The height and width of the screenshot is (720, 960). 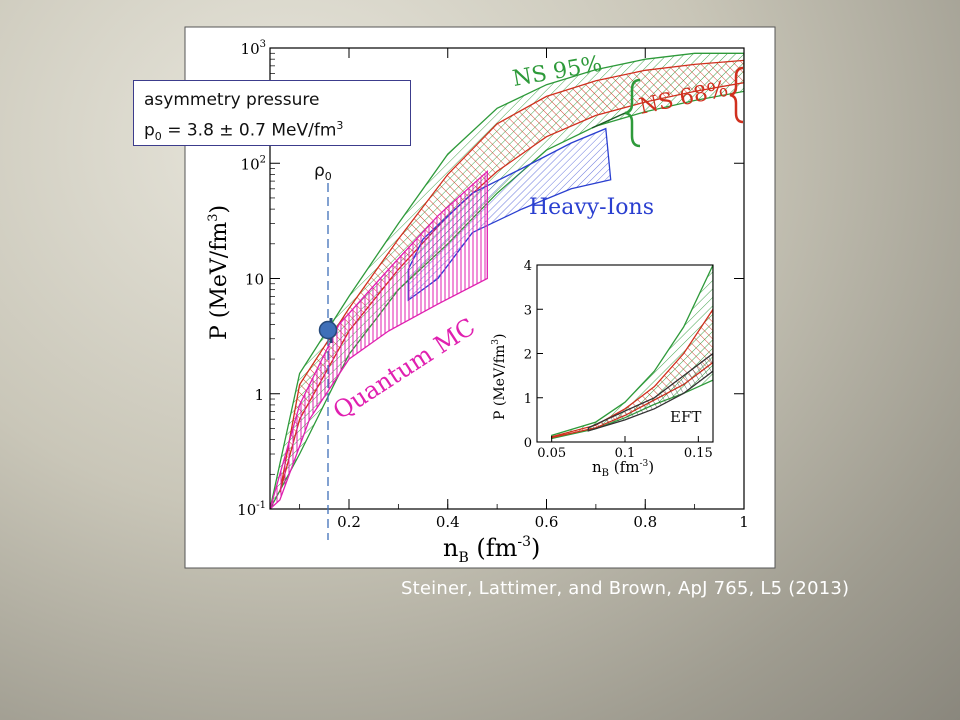 I want to click on inset-x-tick-label: 0.15, so click(x=698, y=453).